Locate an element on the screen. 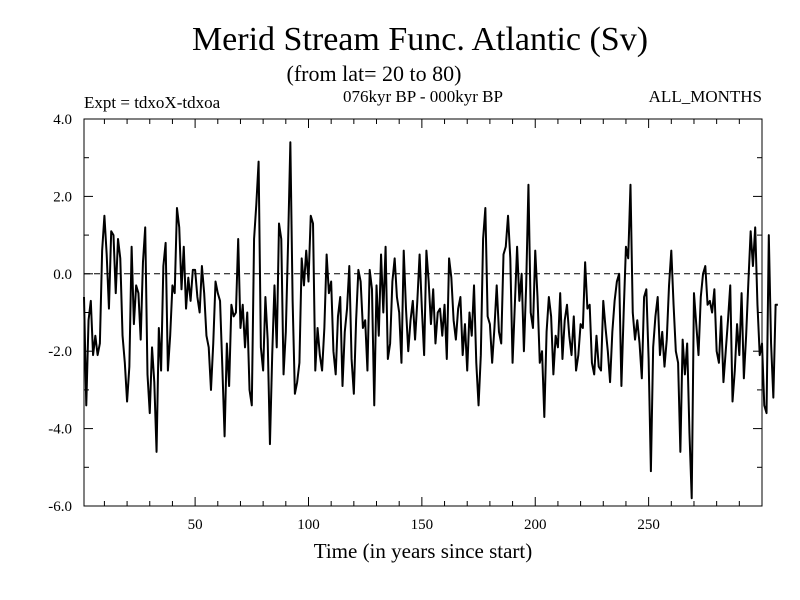 This screenshot has height=600, width=800. y-tick-label: 2.0 is located at coordinates (62, 197).